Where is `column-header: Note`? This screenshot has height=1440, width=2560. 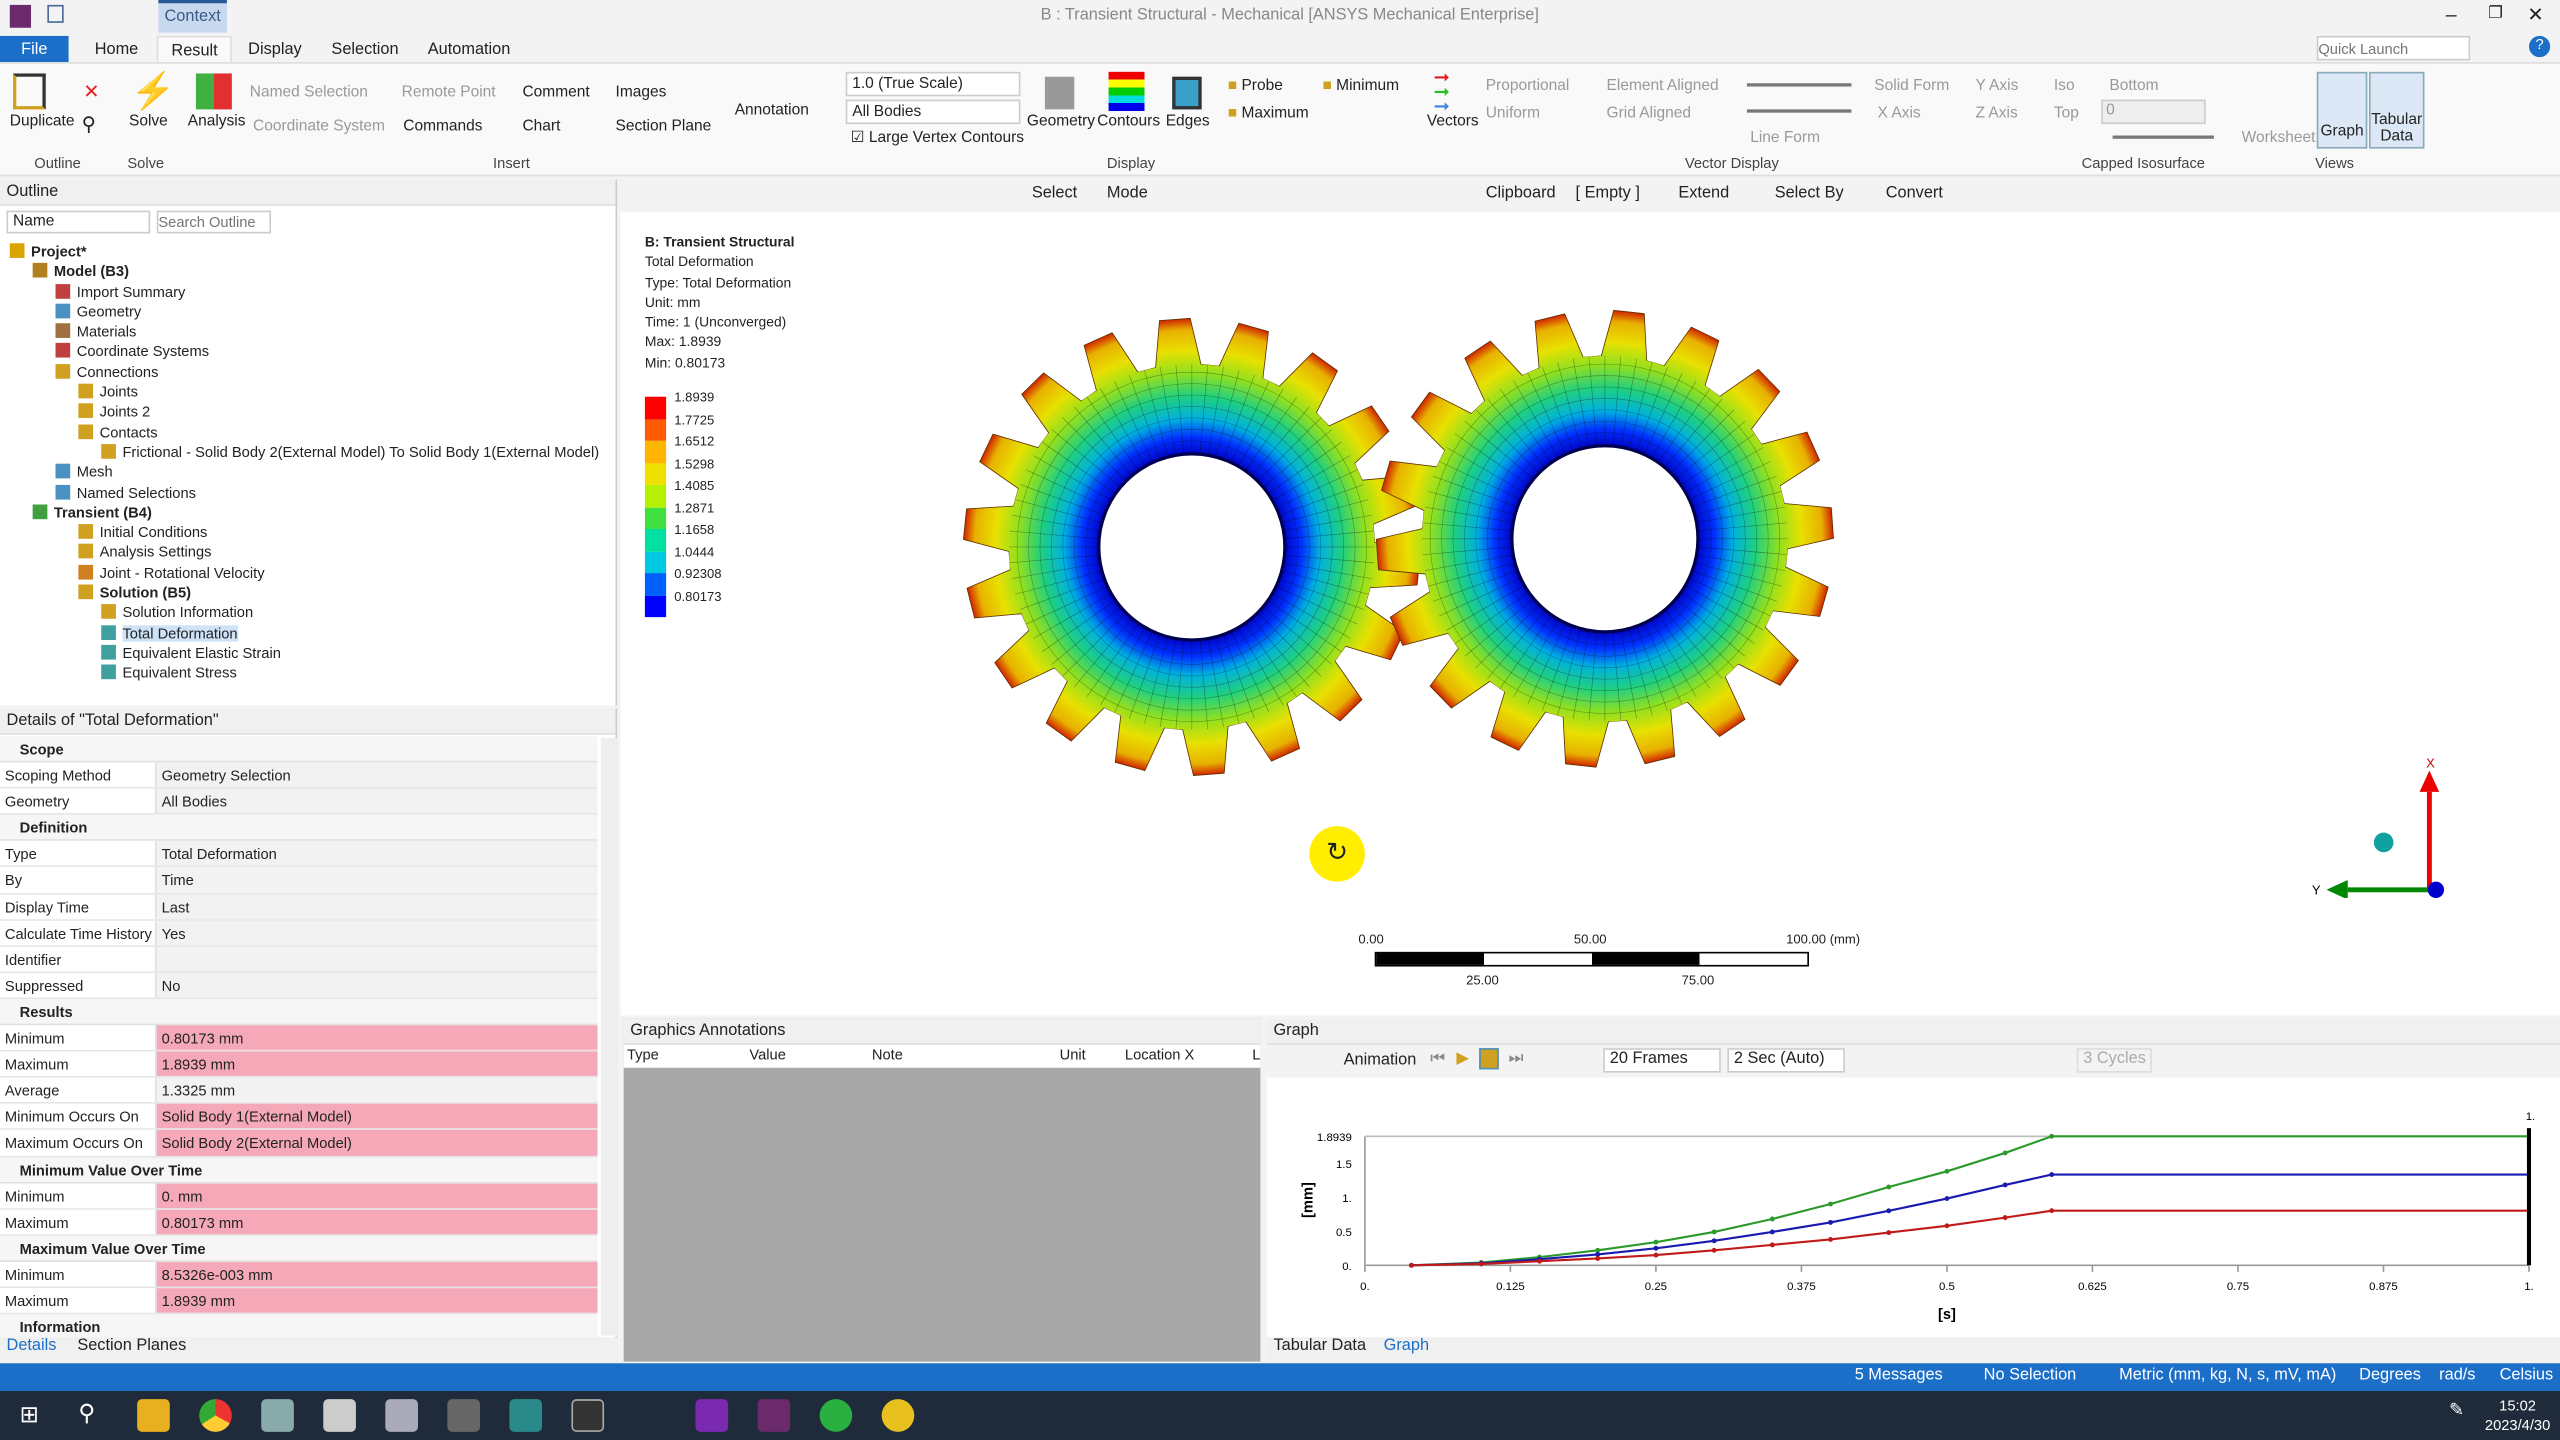 column-header: Note is located at coordinates (887, 1054).